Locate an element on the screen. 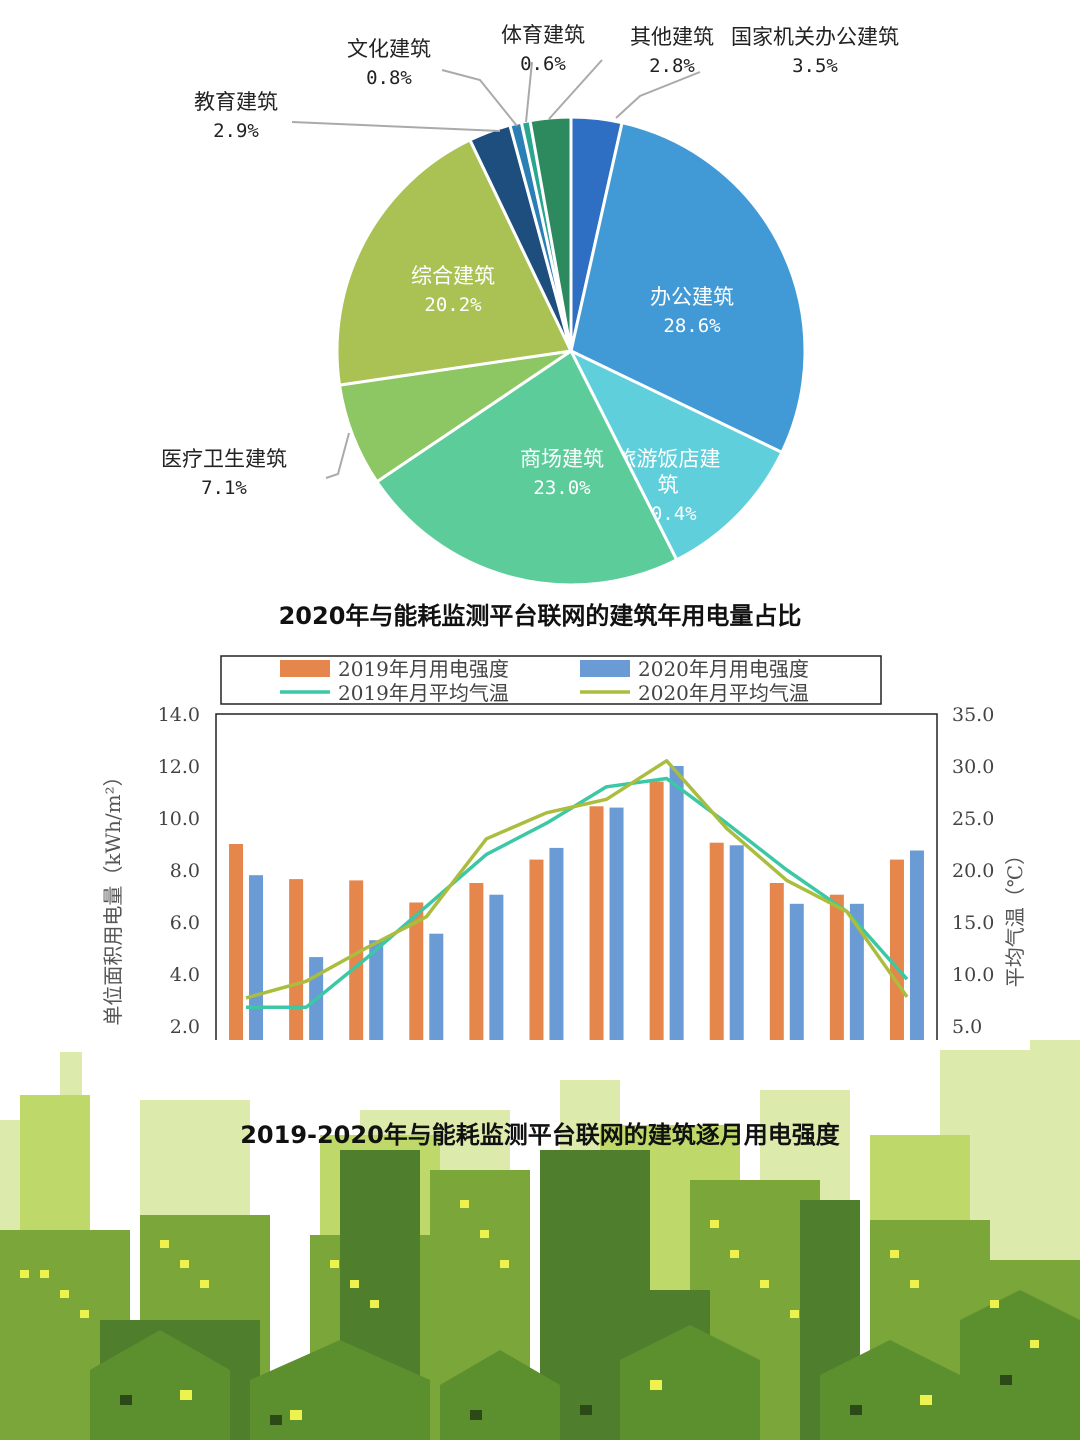 This screenshot has height=1440, width=1080. pie-label-5: 综合建筑 20.2% is located at coordinates (453, 290).